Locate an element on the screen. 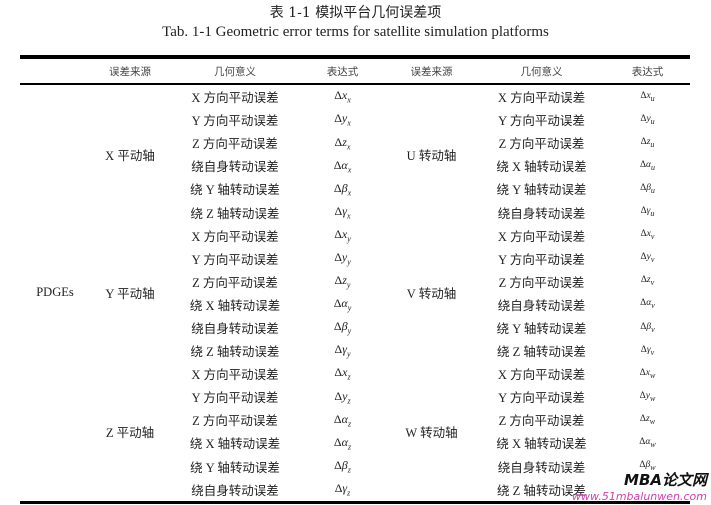 The height and width of the screenshot is (505, 711). meaning-cell-left: 绕 X 轴转动误差 is located at coordinates (235, 305).